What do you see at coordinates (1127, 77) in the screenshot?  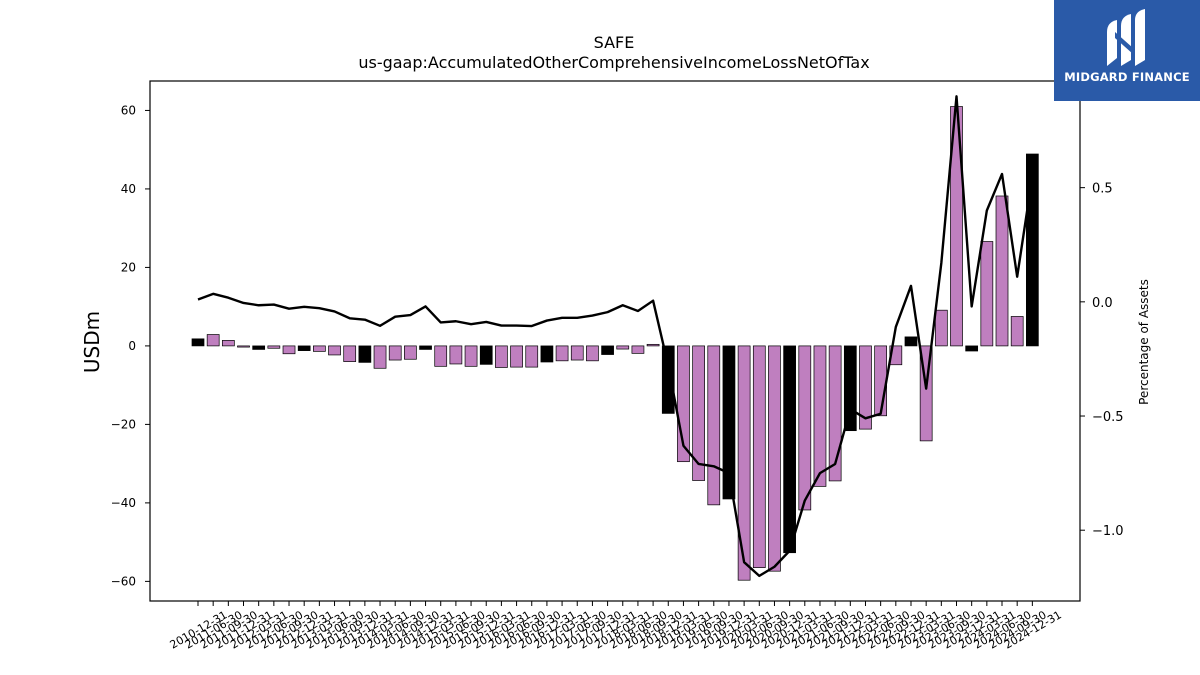 I see `brand-name: MIDGARD FINANCE` at bounding box center [1127, 77].